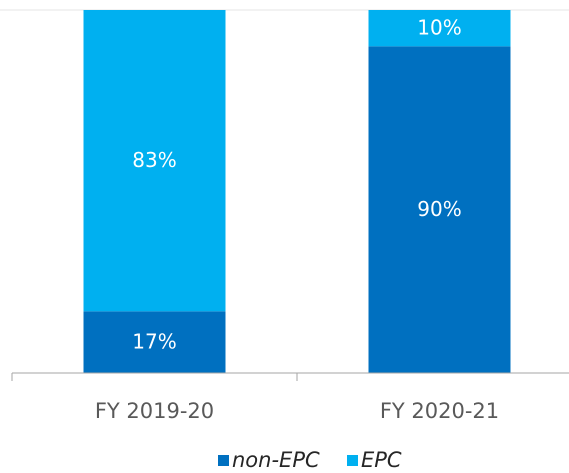 This screenshot has width=569, height=473. Describe the element at coordinates (154, 411) in the screenshot. I see `x-tick-label: FY 2019-20` at that location.